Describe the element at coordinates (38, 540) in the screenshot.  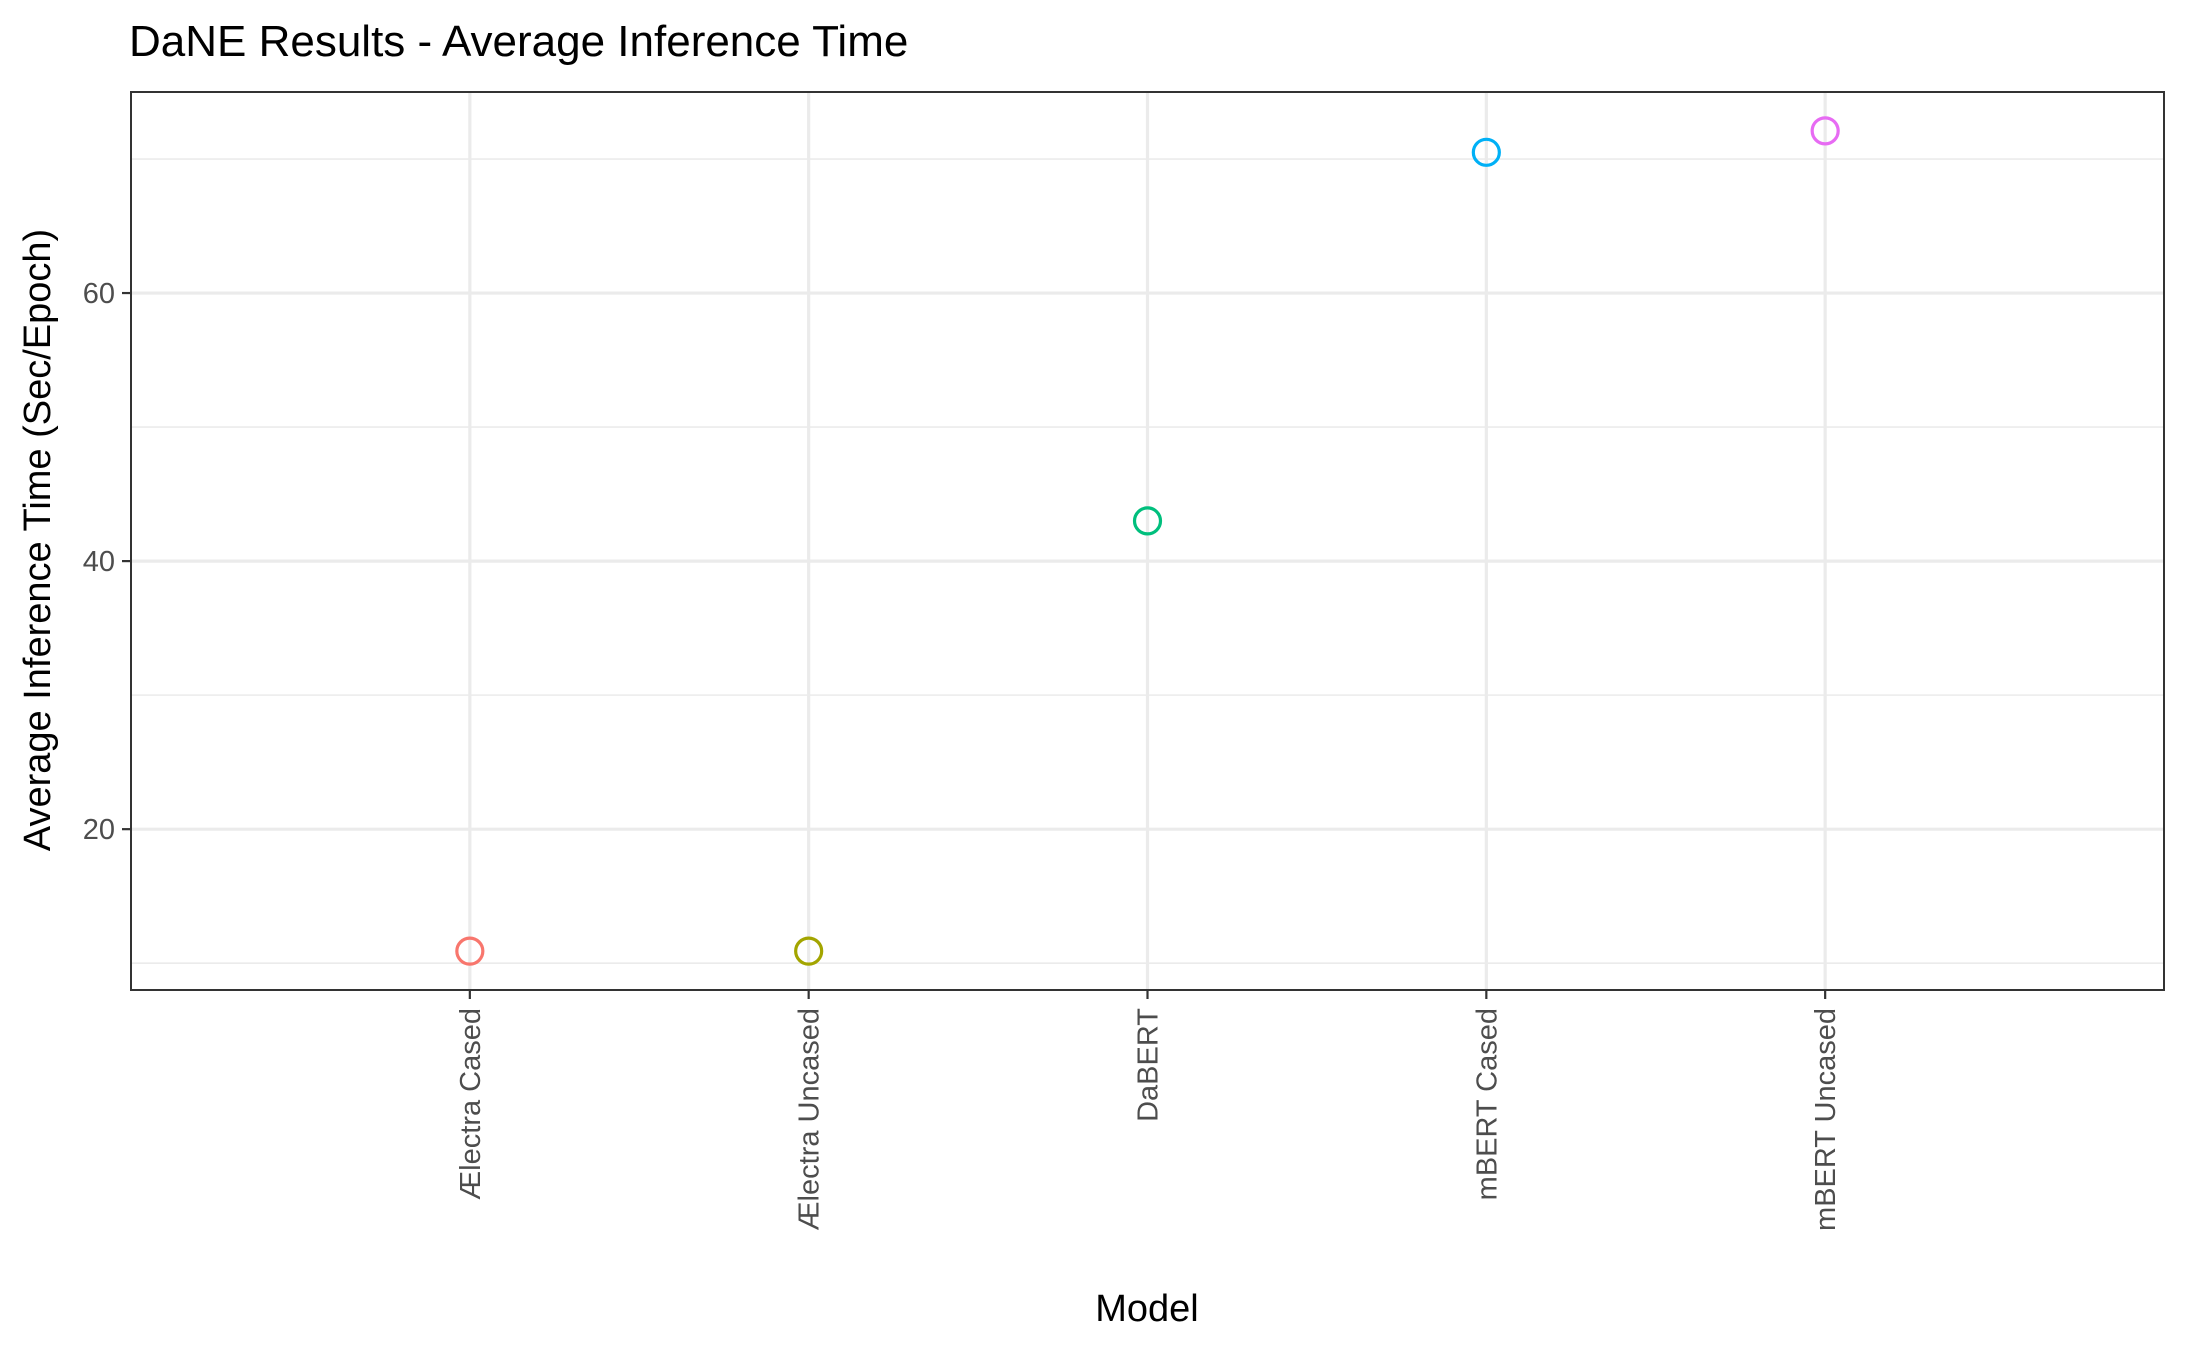
I see `y-axis-title: Average Inference Time (Sec/Epoch)` at that location.